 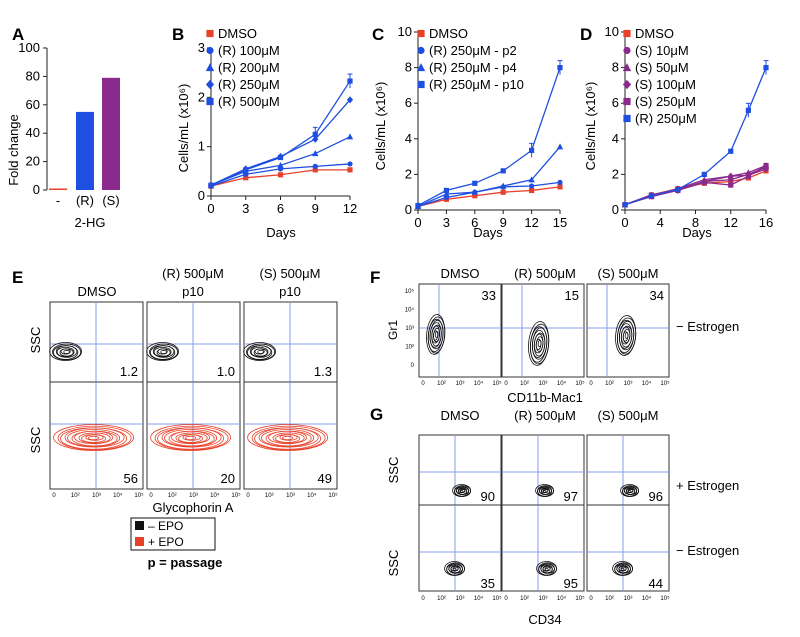 What do you see at coordinates (488, 232) in the screenshot?
I see `panel-c-xlabel: Days` at bounding box center [488, 232].